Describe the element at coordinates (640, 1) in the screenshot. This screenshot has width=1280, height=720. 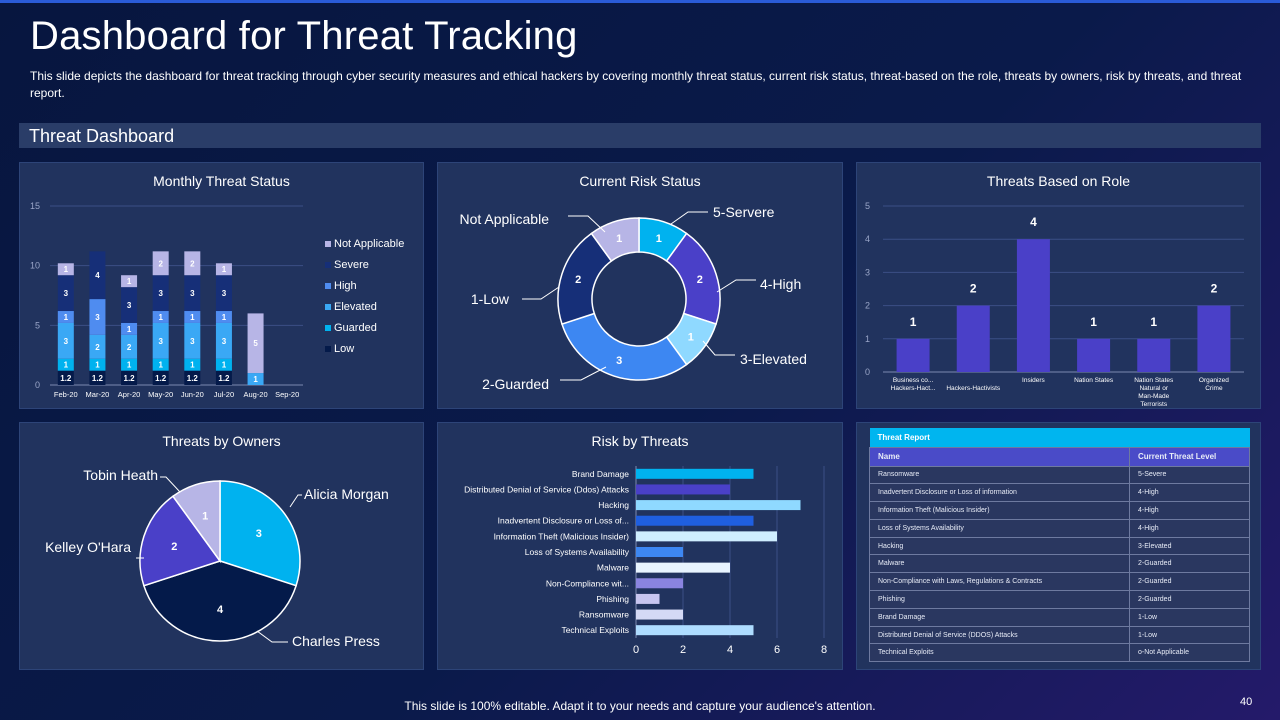
I see `top-accent-line` at that location.